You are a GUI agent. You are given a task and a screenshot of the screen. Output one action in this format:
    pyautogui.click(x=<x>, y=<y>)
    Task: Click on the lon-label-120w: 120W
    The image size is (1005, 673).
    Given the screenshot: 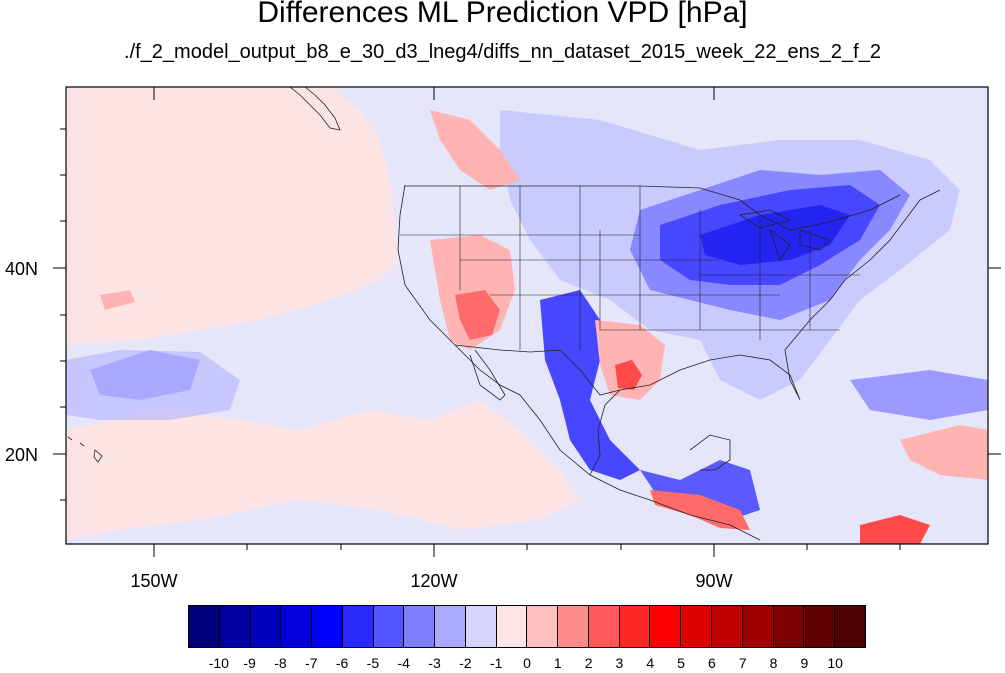 What is the action you would take?
    pyautogui.click(x=433, y=581)
    